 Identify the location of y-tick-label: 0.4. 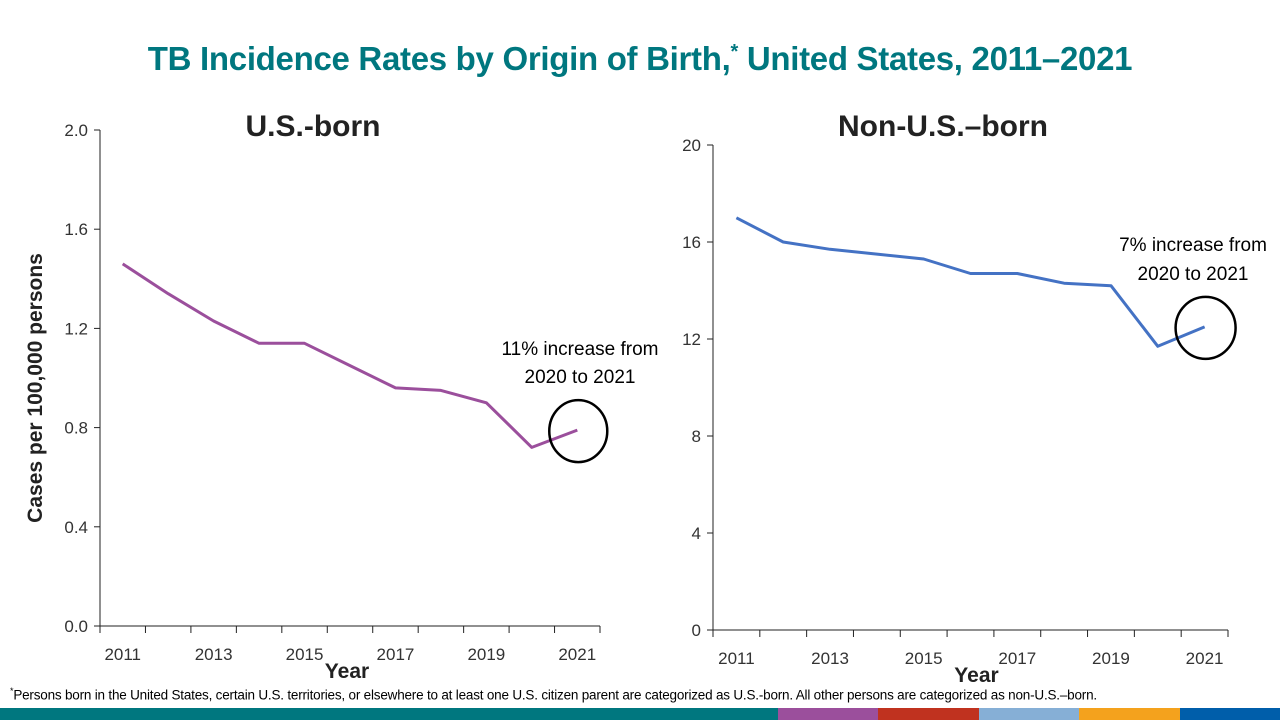
(76, 527).